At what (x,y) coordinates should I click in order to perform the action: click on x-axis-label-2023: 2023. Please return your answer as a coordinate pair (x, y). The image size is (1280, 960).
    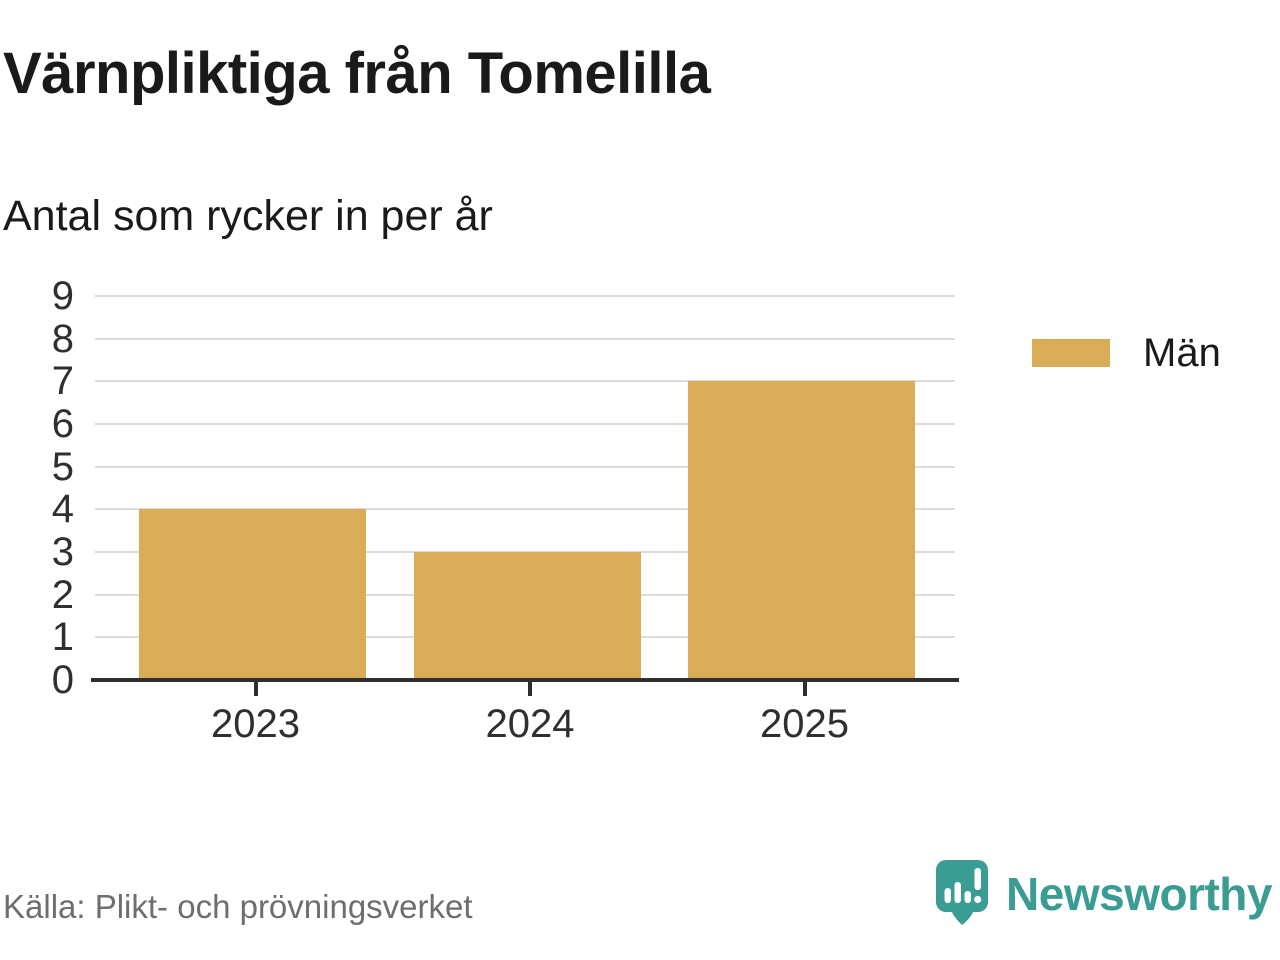
    Looking at the image, I should click on (255, 724).